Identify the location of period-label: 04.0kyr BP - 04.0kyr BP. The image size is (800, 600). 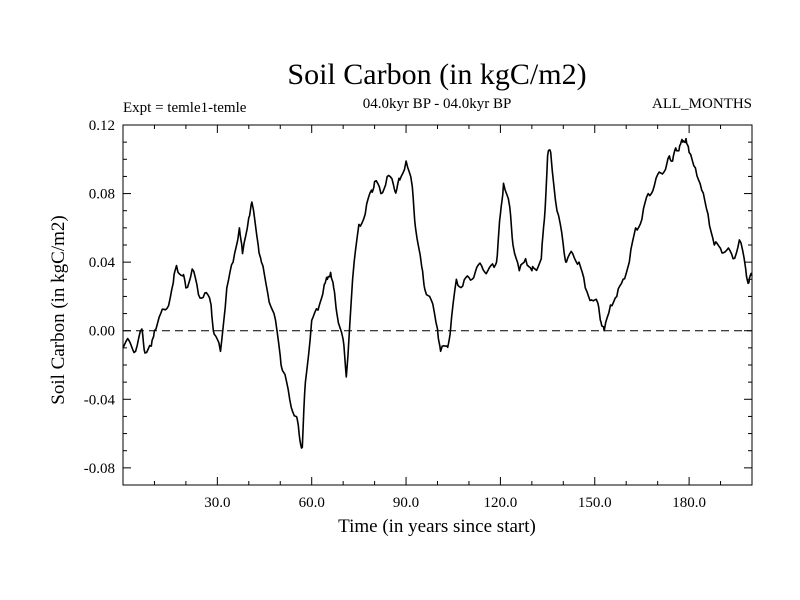
(437, 104).